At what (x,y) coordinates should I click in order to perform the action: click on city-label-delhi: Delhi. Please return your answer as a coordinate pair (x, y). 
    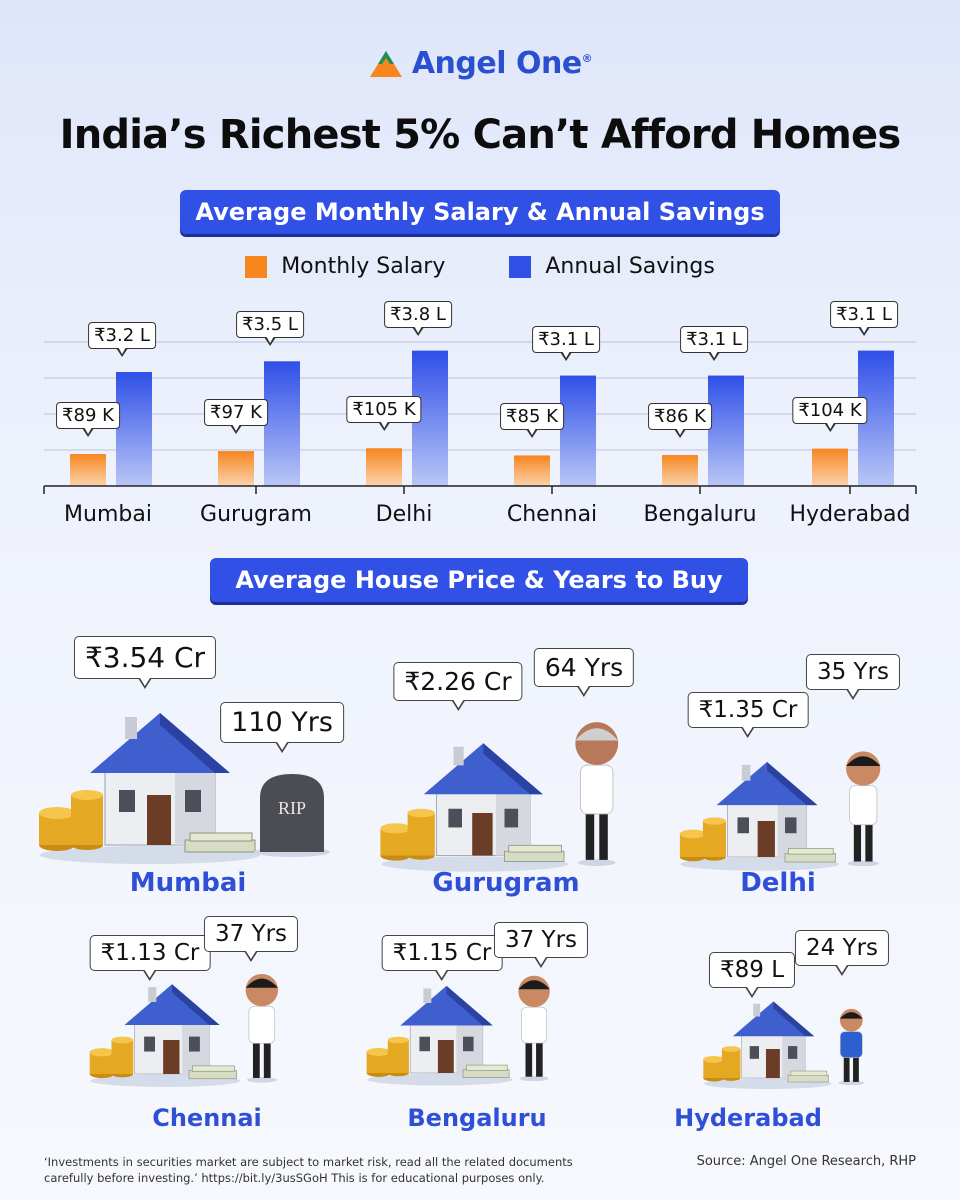
    Looking at the image, I should click on (778, 883).